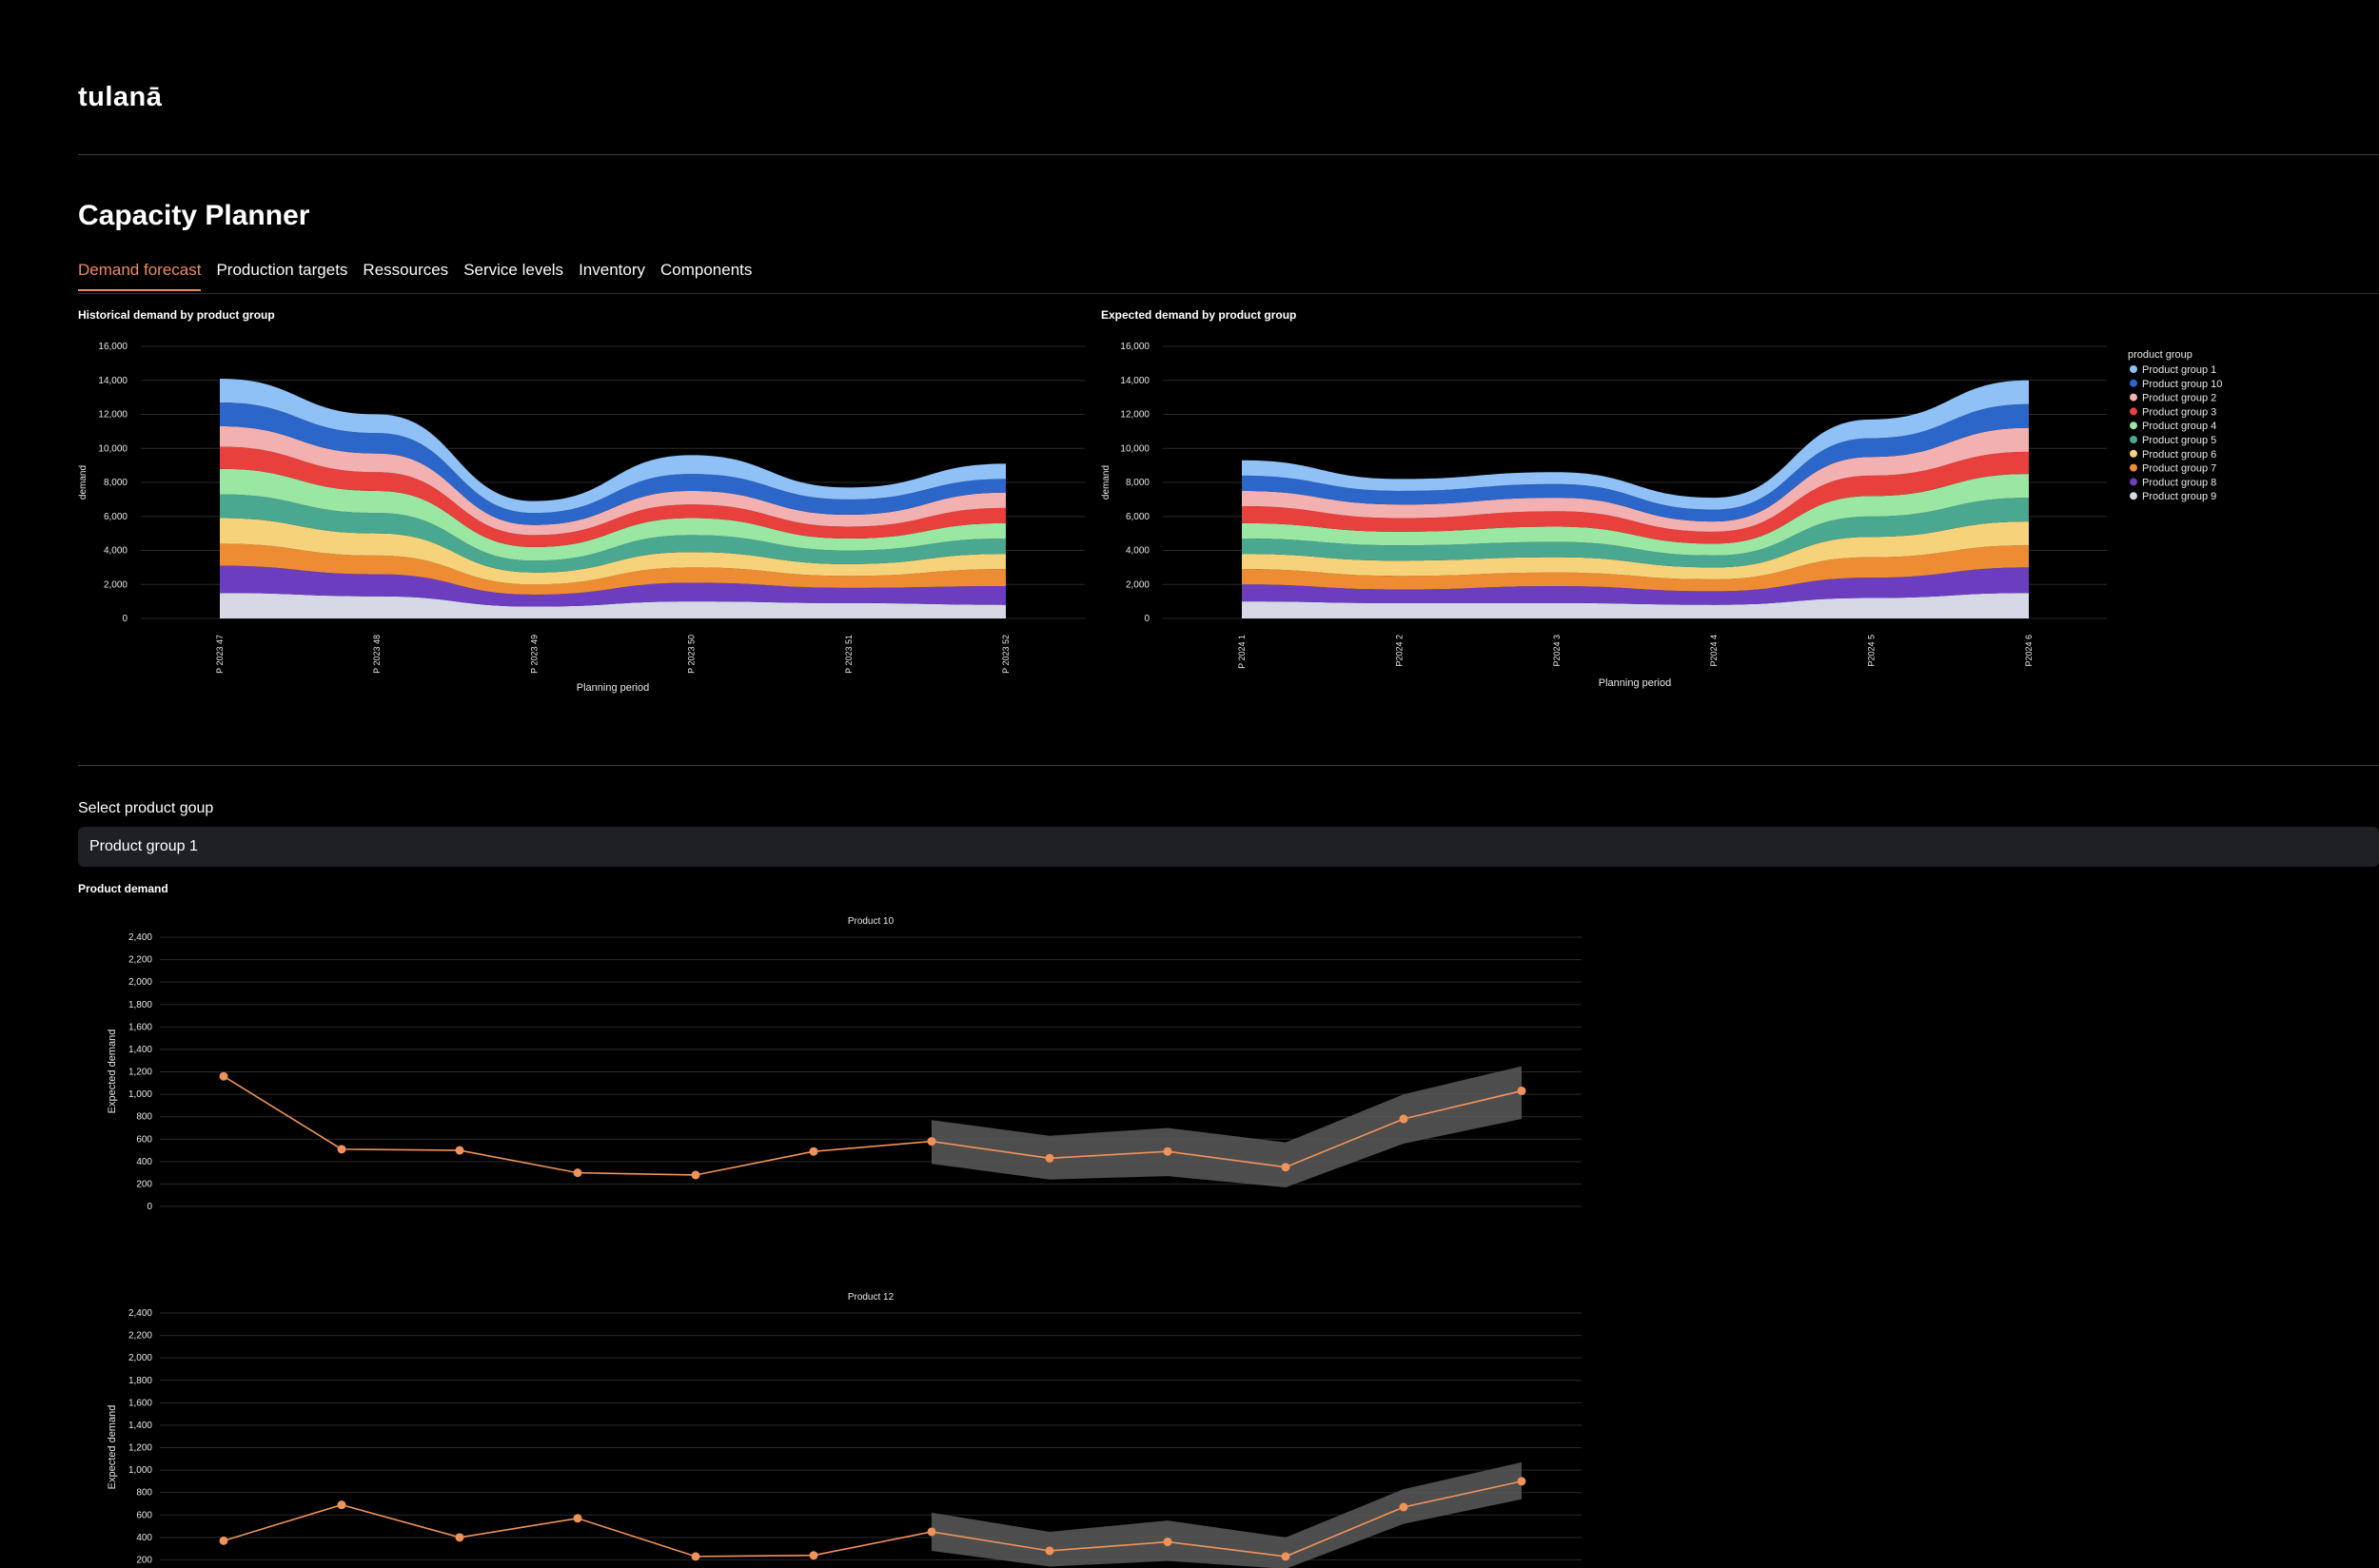  I want to click on tab-demand-forecast: Demand forecast, so click(140, 275).